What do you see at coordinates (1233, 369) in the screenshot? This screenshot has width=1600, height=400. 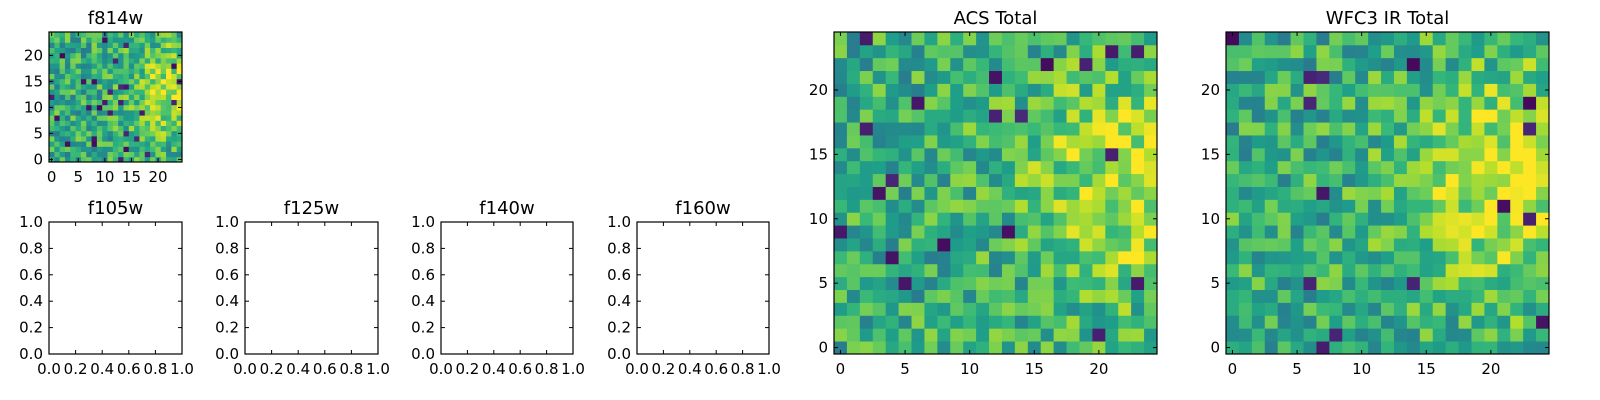 I see `x-tick-label: 0` at bounding box center [1233, 369].